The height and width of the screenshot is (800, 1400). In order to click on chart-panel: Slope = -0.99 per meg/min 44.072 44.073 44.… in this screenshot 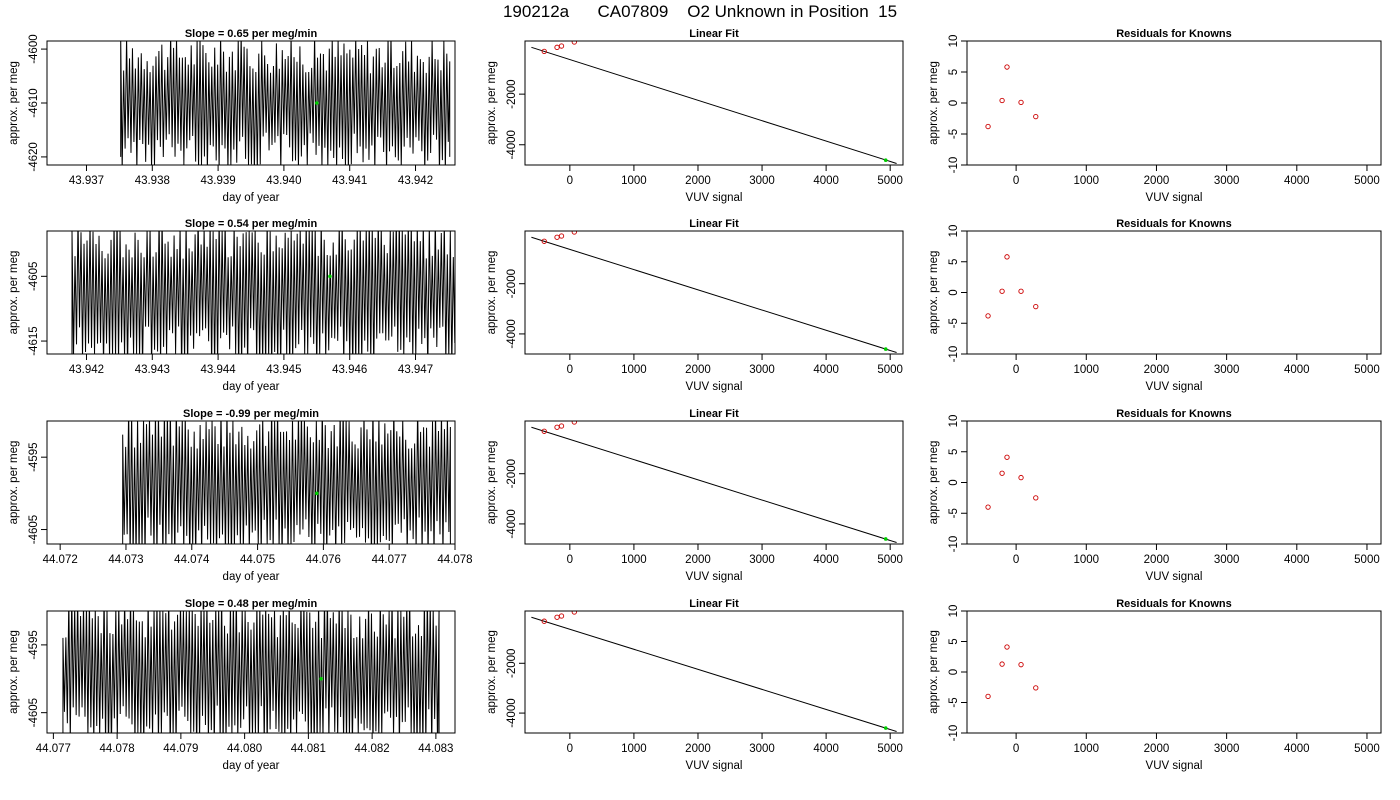, I will do `click(240, 495)`.